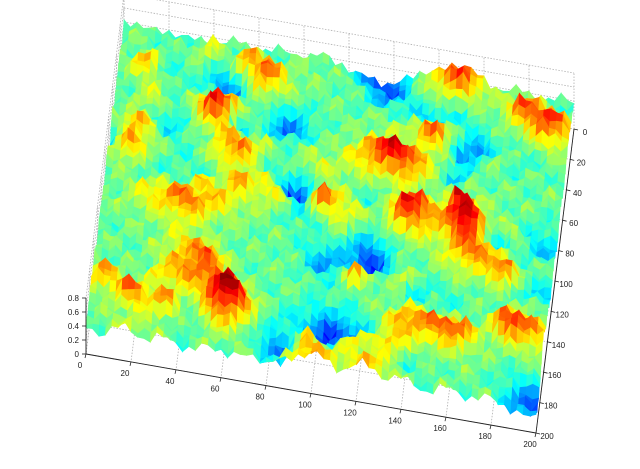  I want to click on x-tick-label: 160, so click(440, 428).